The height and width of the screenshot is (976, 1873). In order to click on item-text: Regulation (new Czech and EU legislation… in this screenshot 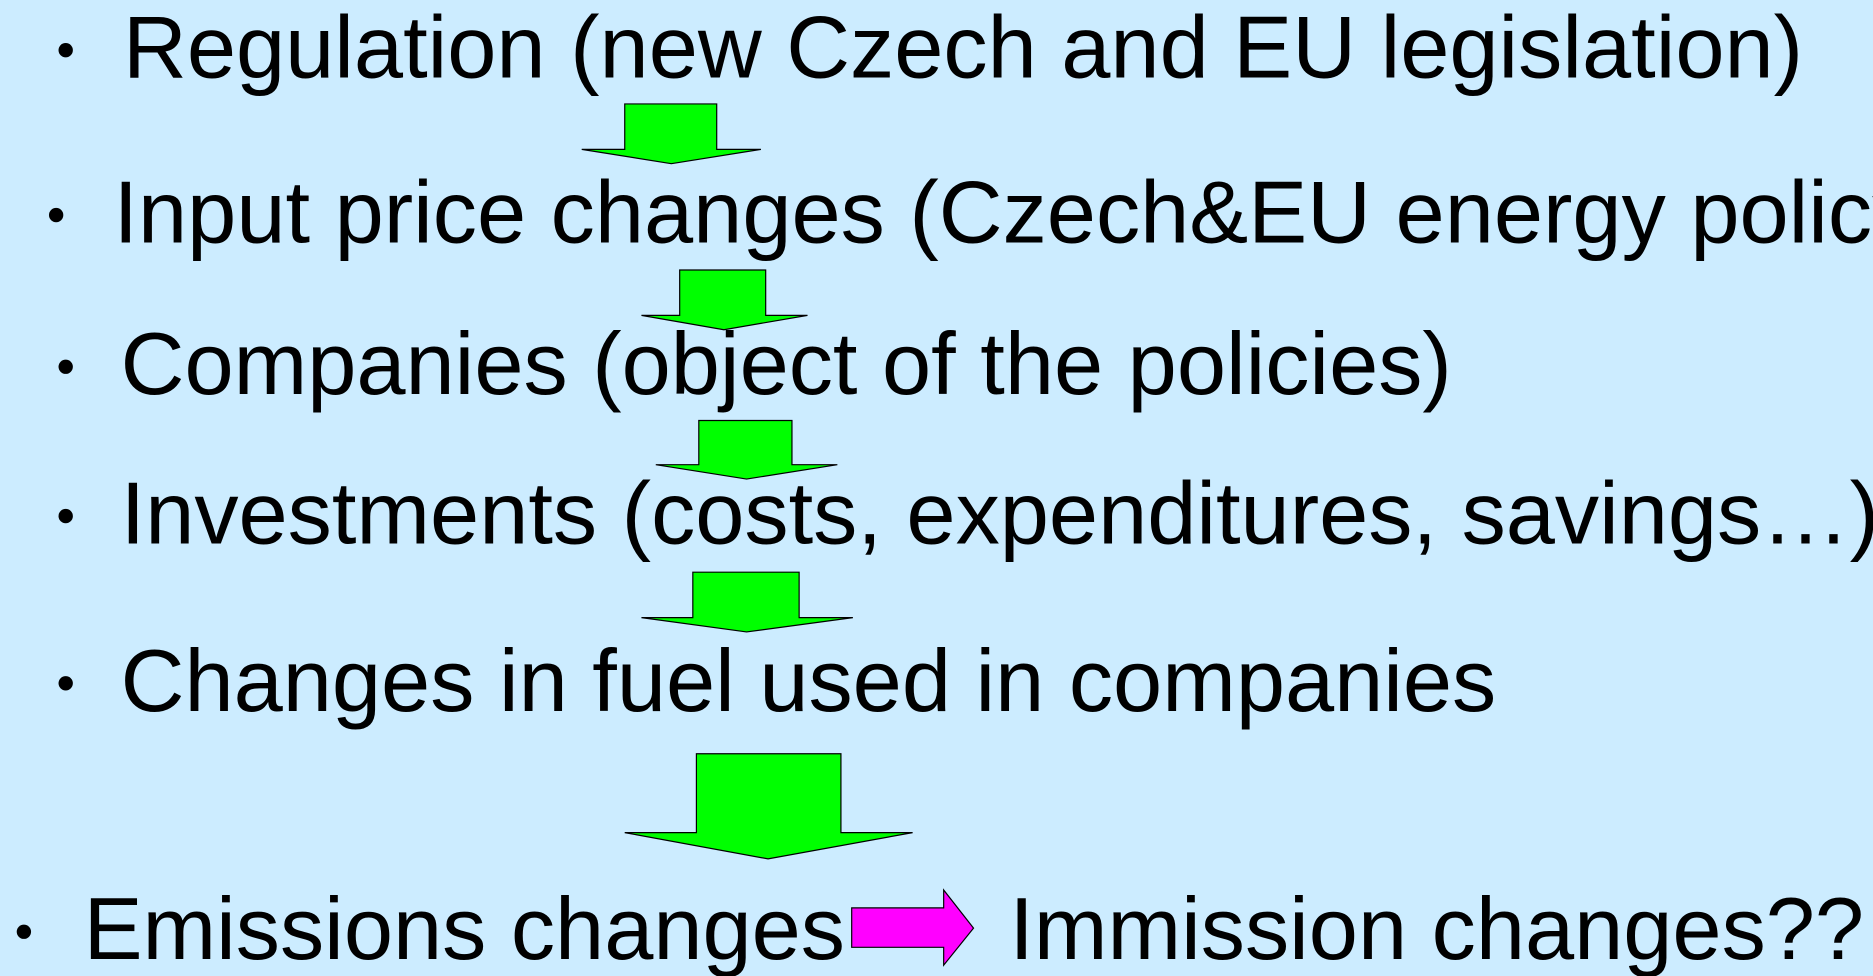, I will do `click(963, 48)`.